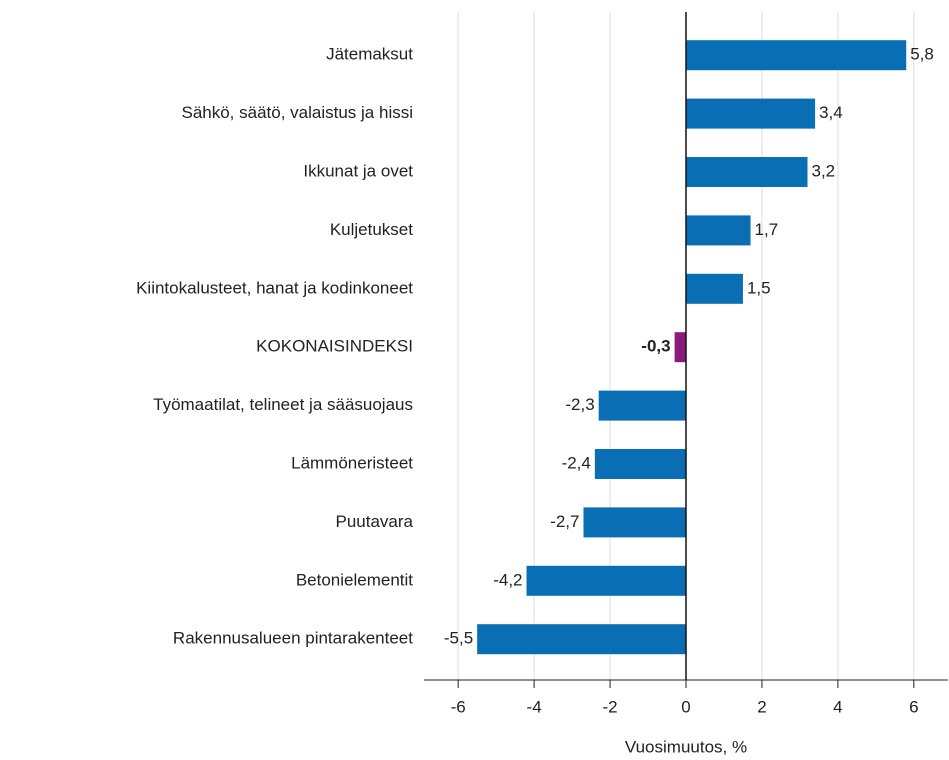  What do you see at coordinates (293, 638) in the screenshot?
I see `y-tick-label: Rakennusalueen pintarakenteet` at bounding box center [293, 638].